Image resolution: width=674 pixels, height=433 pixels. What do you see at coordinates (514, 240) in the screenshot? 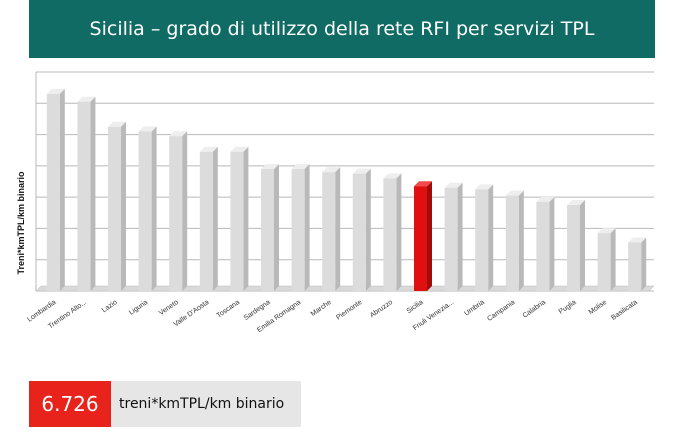
I see `bar-campania` at bounding box center [514, 240].